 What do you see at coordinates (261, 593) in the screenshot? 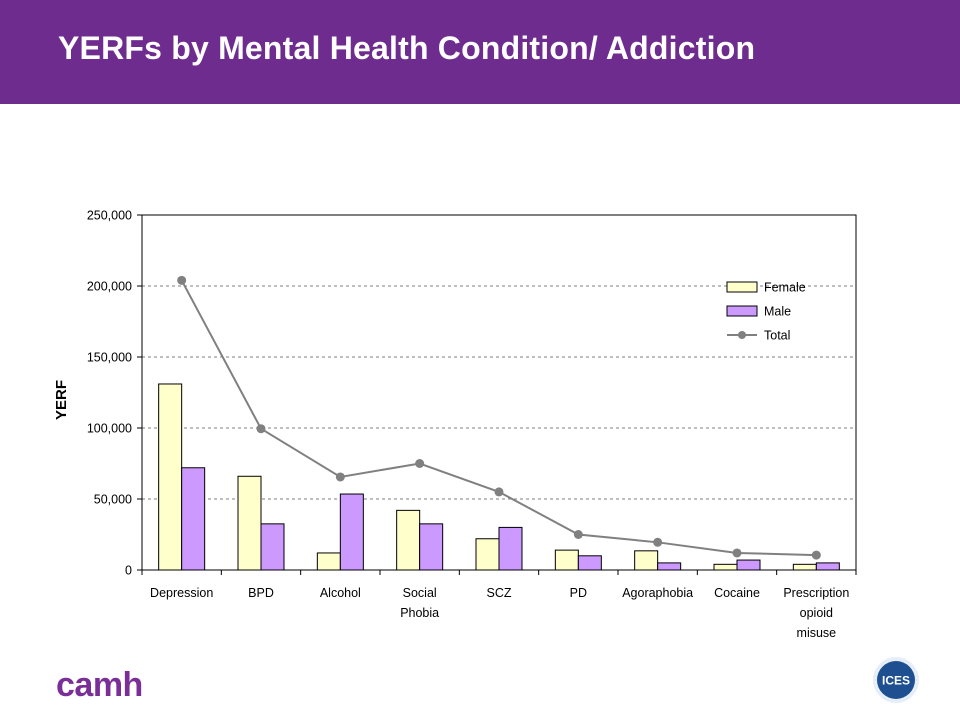
I see `x-category-label: BPD` at bounding box center [261, 593].